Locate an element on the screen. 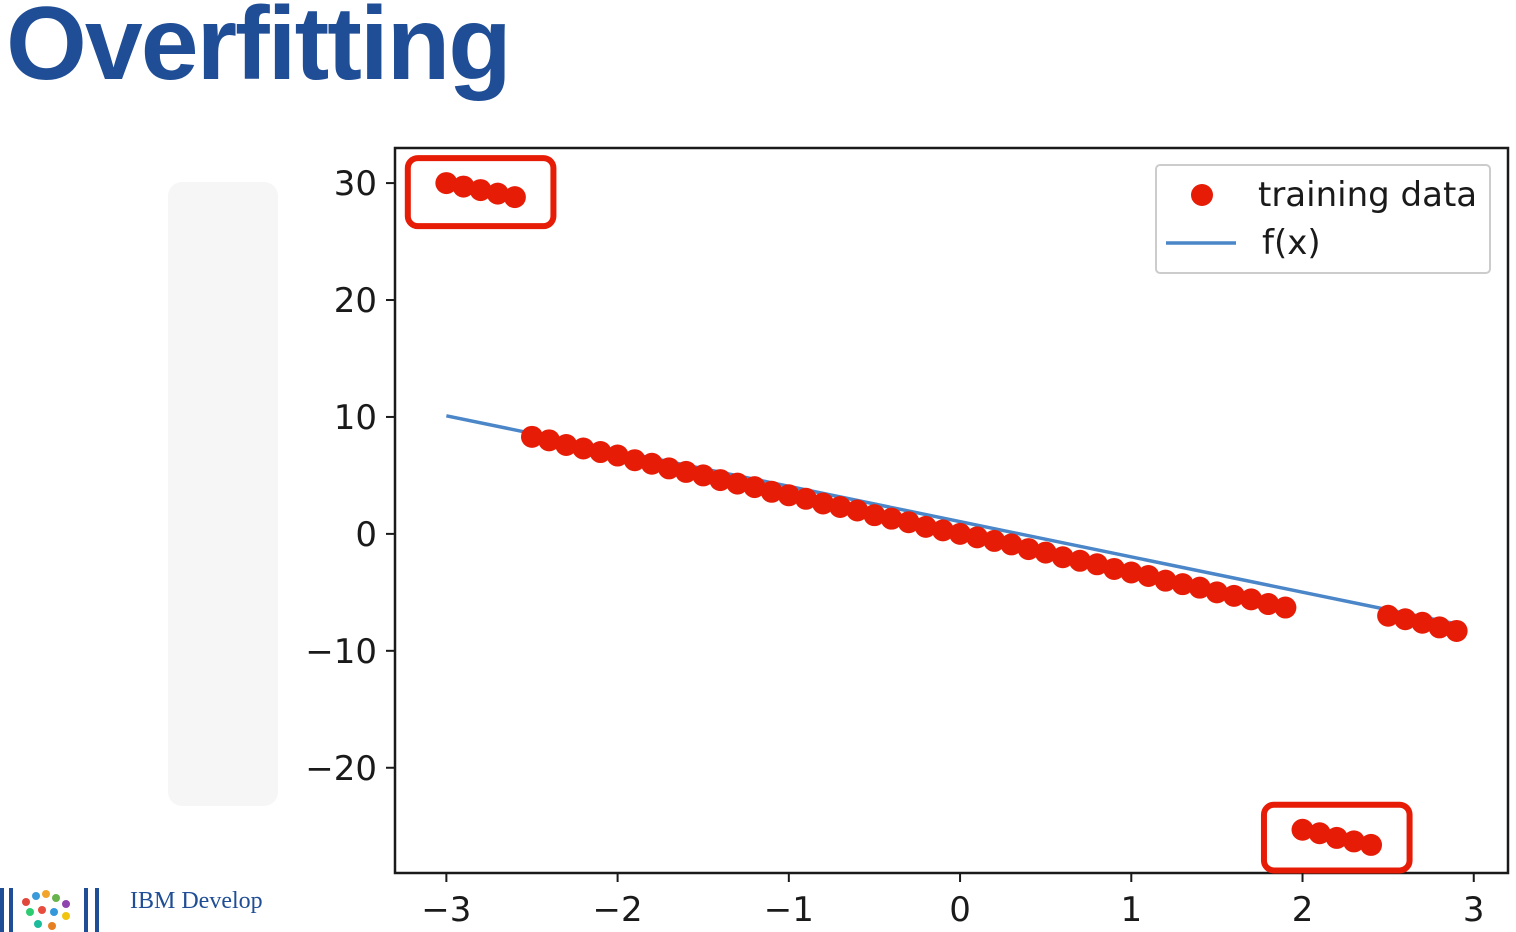 The image size is (1516, 932). x-tick-label: 0 is located at coordinates (960, 910).